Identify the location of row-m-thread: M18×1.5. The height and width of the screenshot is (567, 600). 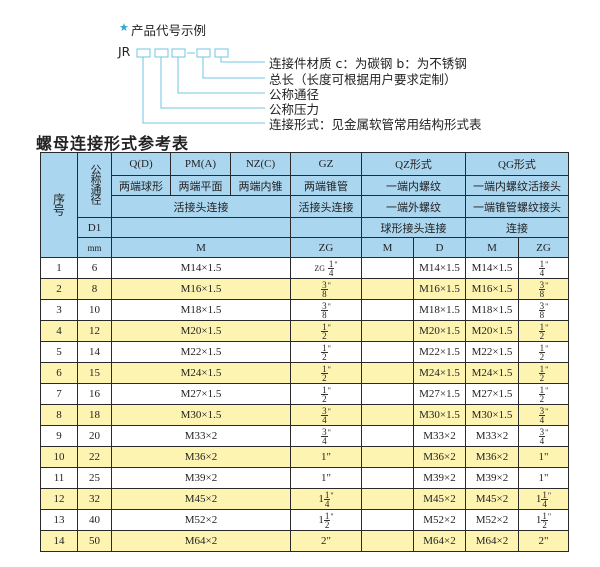
(201, 310).